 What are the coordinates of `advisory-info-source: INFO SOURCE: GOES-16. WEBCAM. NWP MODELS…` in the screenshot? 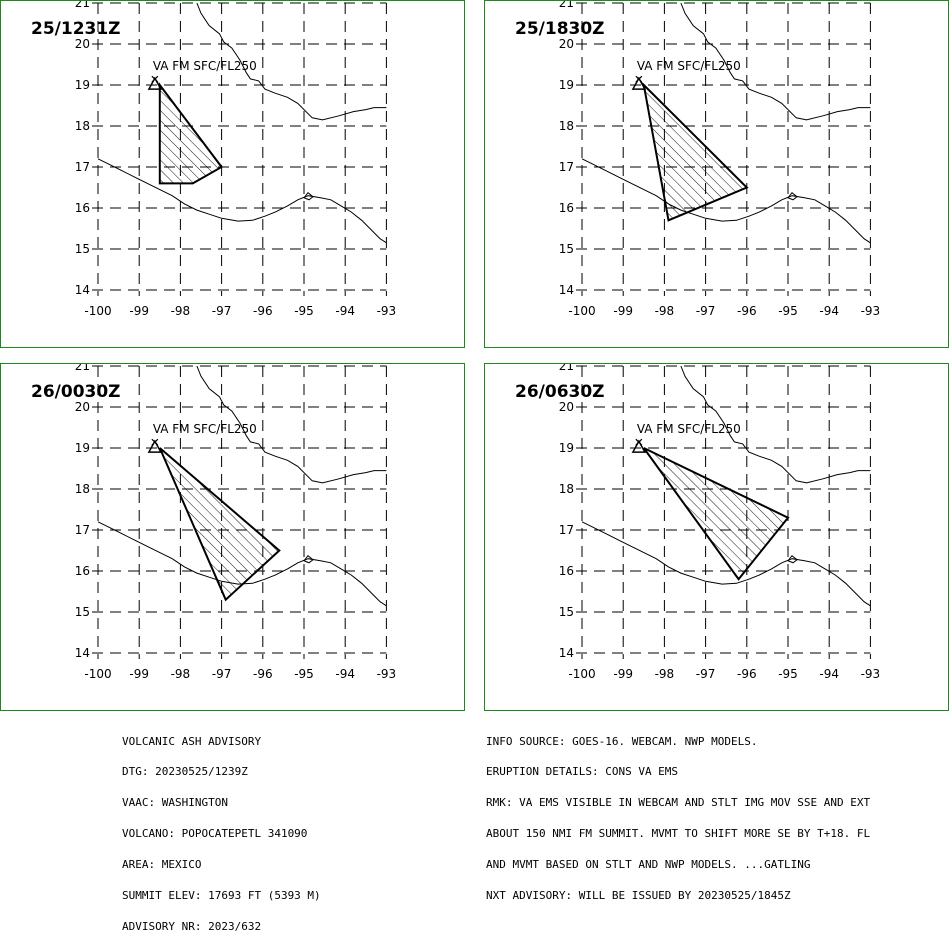 It's located at (622, 741).